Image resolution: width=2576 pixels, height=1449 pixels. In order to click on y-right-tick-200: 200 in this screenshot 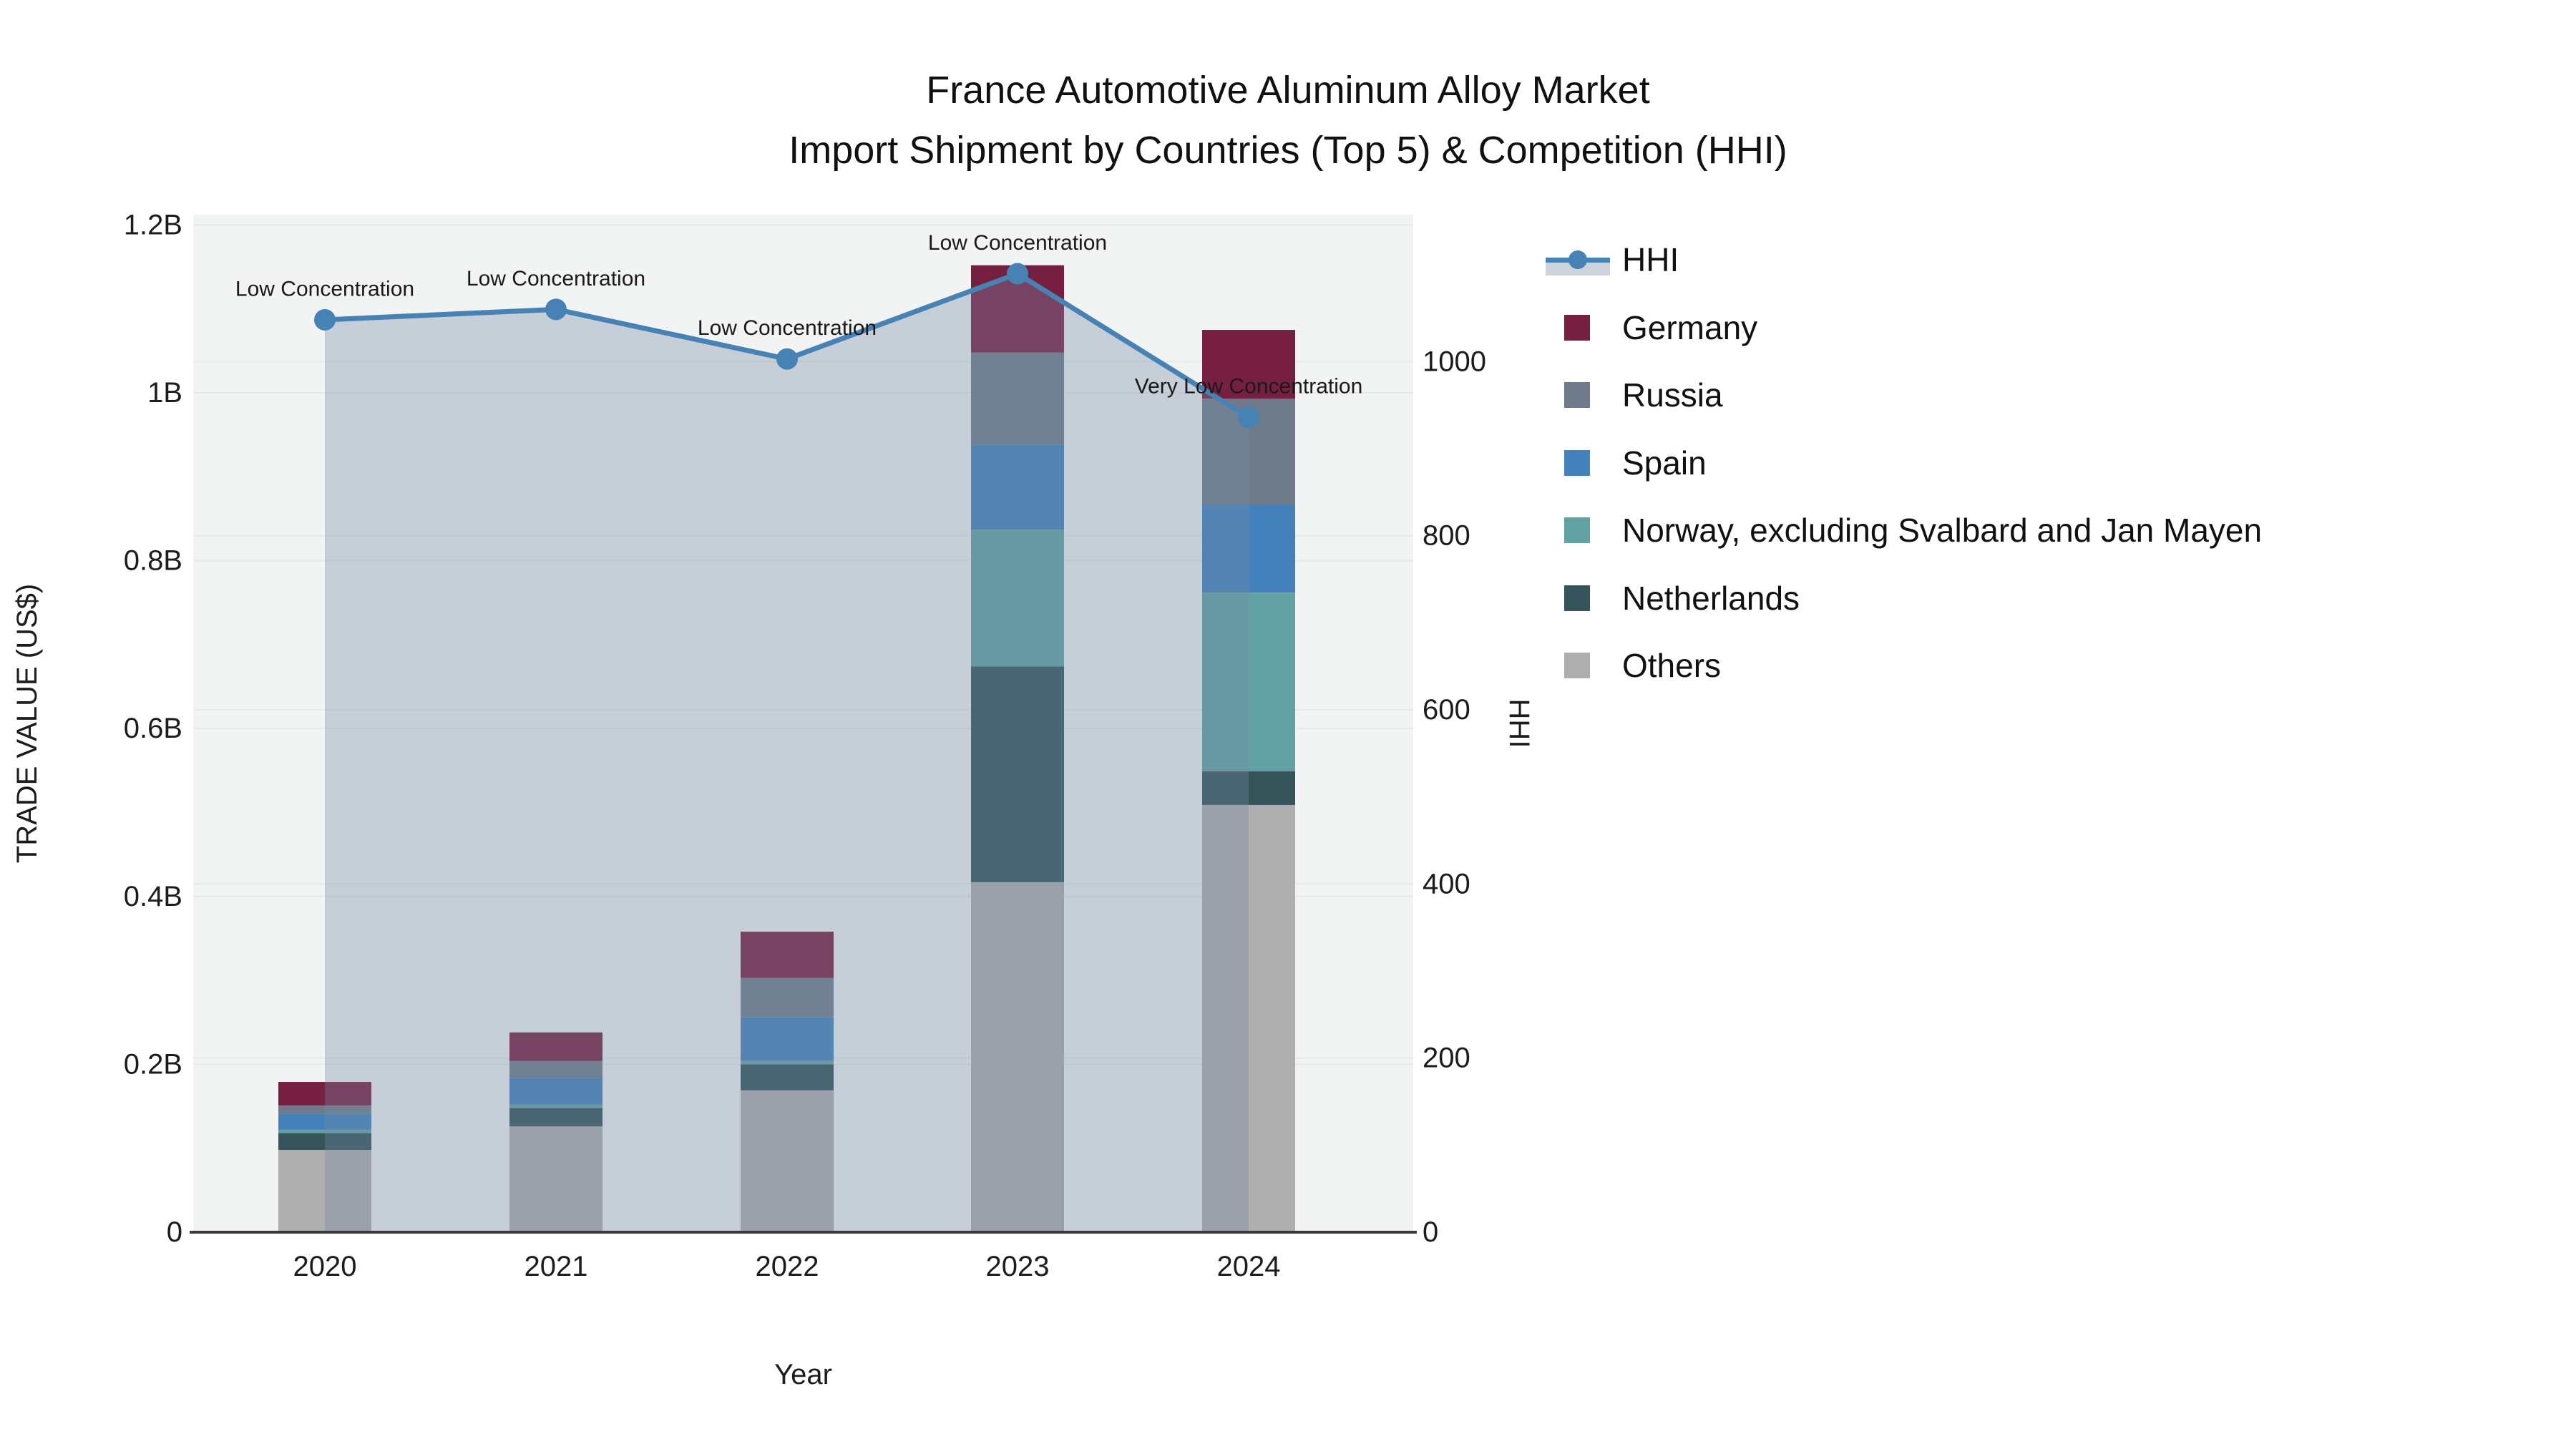, I will do `click(1446, 1058)`.